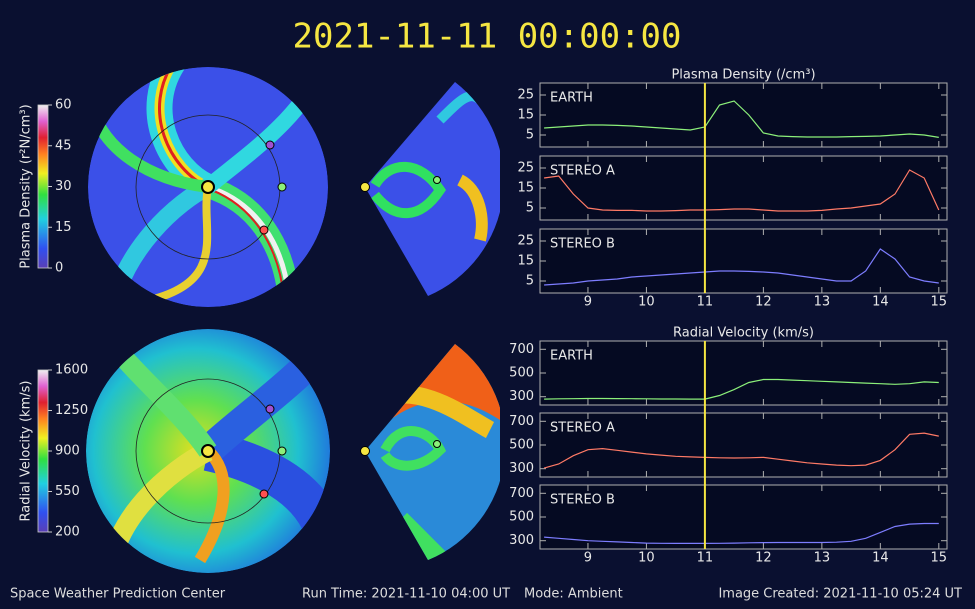  I want to click on colorbar-tick-label: 60, so click(63, 105).